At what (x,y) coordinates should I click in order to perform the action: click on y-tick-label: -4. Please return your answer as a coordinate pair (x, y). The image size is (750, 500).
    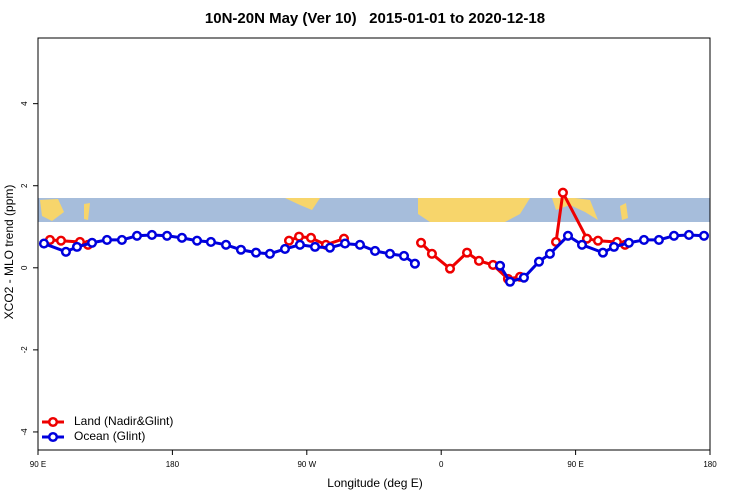
    Looking at the image, I should click on (24, 432).